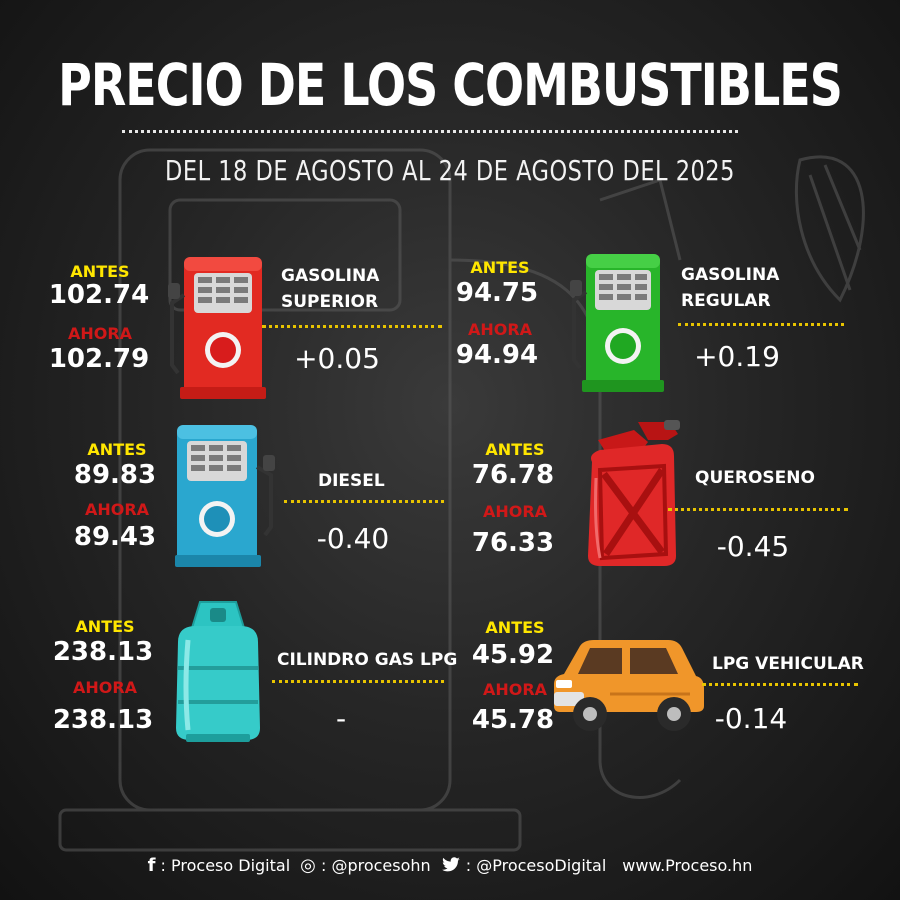 This screenshot has height=900, width=900. What do you see at coordinates (536, 865) in the screenshot?
I see `twitter-handle: : @ProcesoDigital` at bounding box center [536, 865].